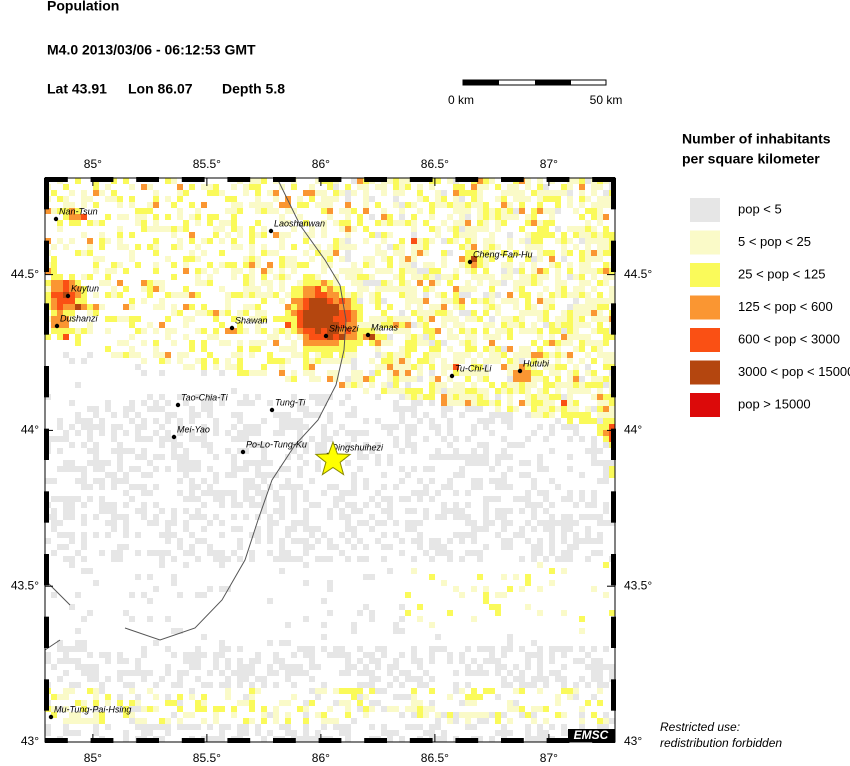 The height and width of the screenshot is (766, 850). What do you see at coordinates (243, 452) in the screenshot?
I see `city-dot` at bounding box center [243, 452].